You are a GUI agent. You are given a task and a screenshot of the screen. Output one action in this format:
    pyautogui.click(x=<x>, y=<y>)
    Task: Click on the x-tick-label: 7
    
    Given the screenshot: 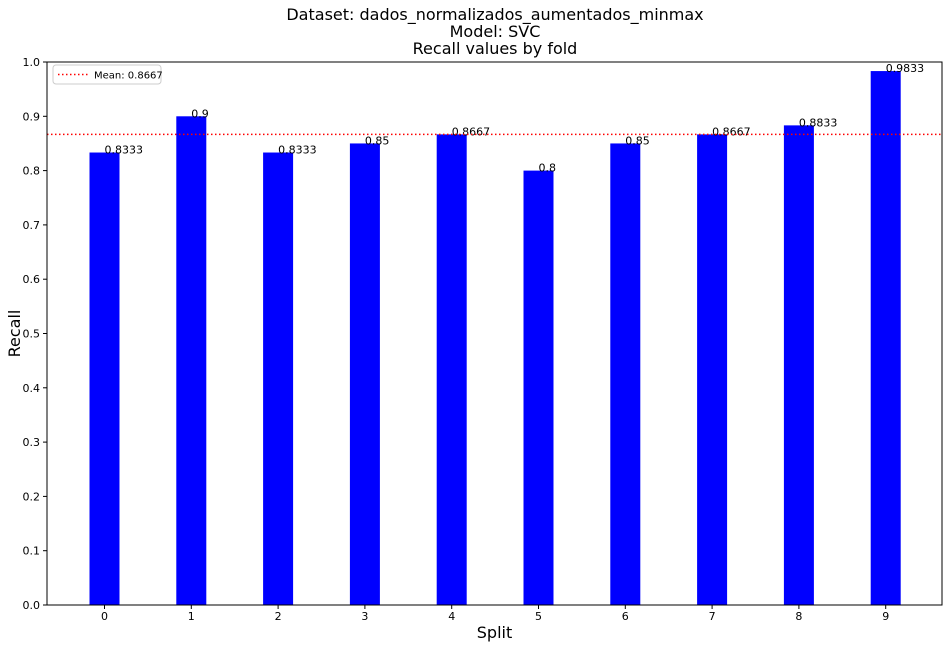 What is the action you would take?
    pyautogui.click(x=712, y=616)
    